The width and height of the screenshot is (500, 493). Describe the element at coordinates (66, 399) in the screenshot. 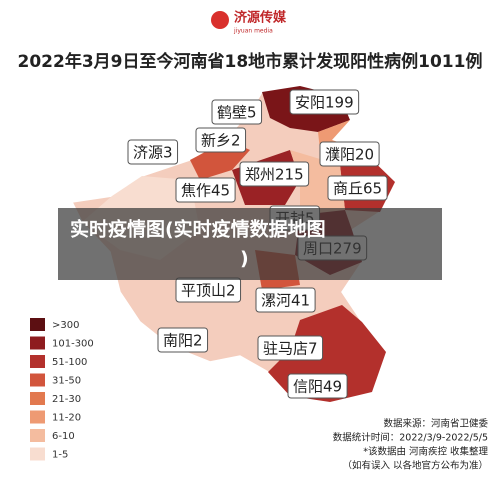

I see `legend-label: 21-30` at that location.